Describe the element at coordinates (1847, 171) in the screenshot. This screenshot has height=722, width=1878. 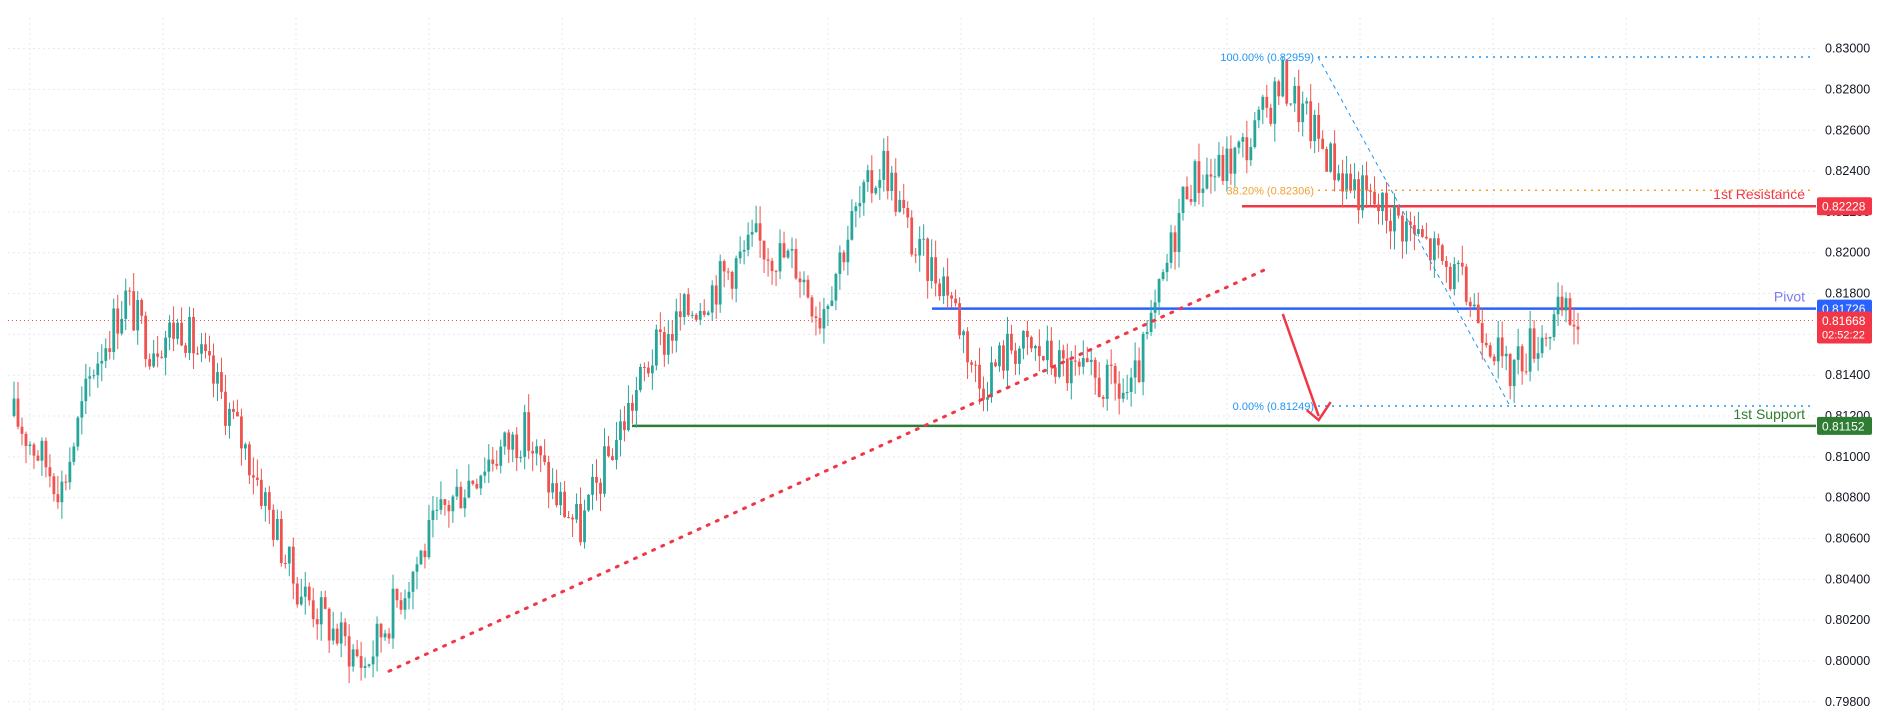
I see `y-tick-label: 0.82400` at that location.